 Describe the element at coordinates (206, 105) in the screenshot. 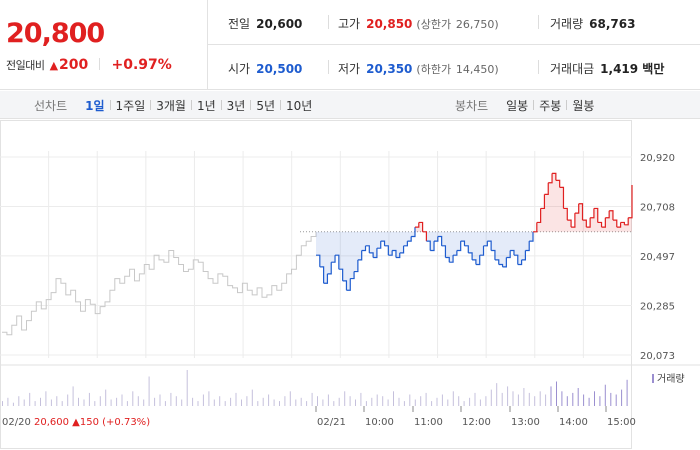

I see `tab-1y: 1년` at that location.